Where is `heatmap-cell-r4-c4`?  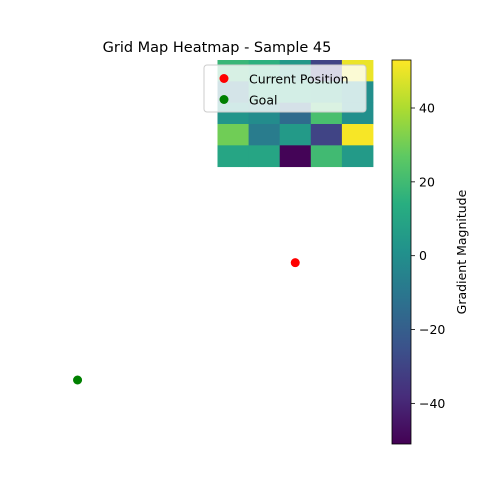
heatmap-cell-r4-c4 is located at coordinates (357, 156).